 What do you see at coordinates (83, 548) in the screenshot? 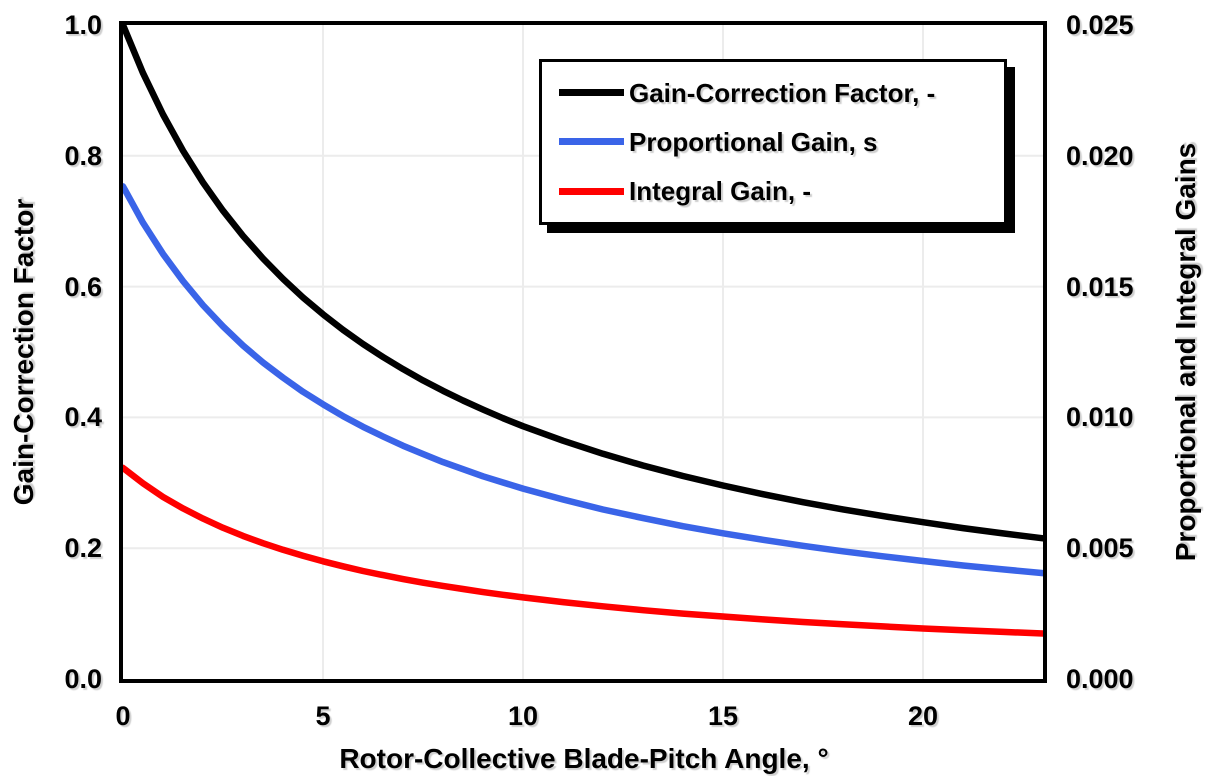
I see `left-tick-0.2: 0.2` at bounding box center [83, 548].